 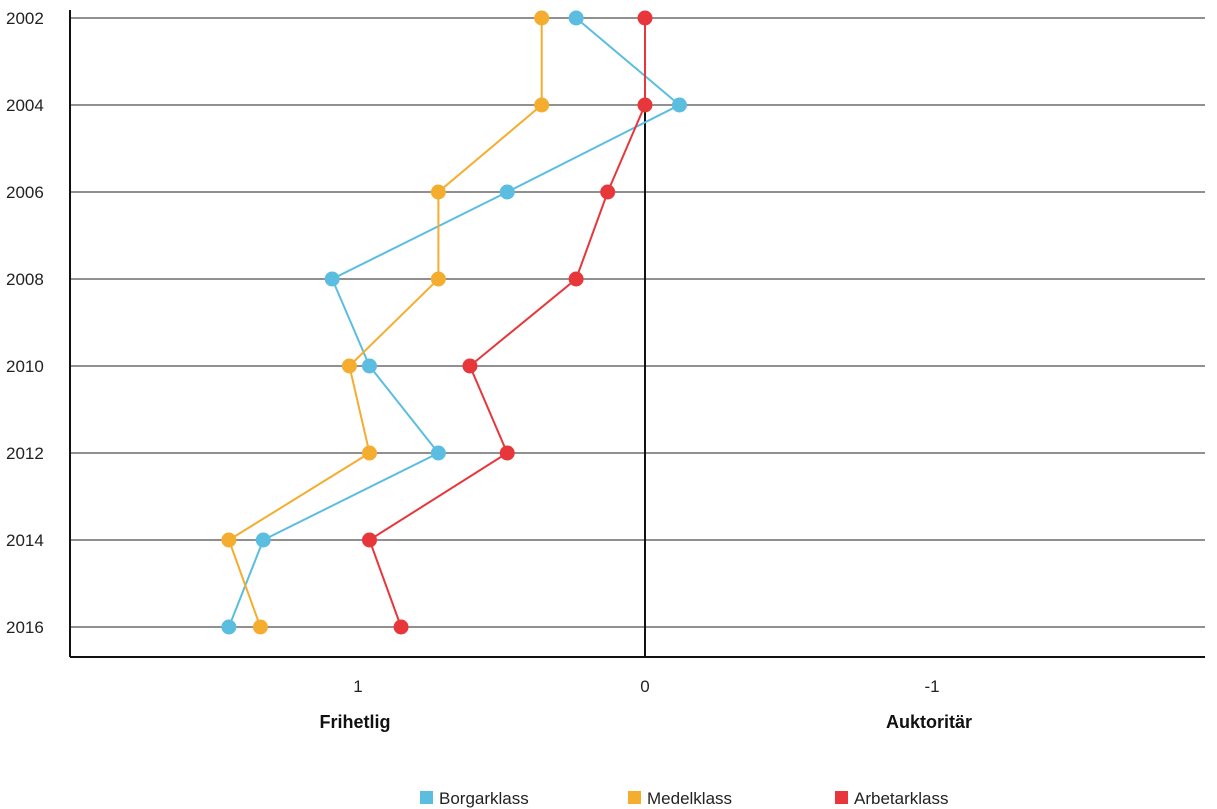 I want to click on x-tick-label: -1, so click(x=931, y=686).